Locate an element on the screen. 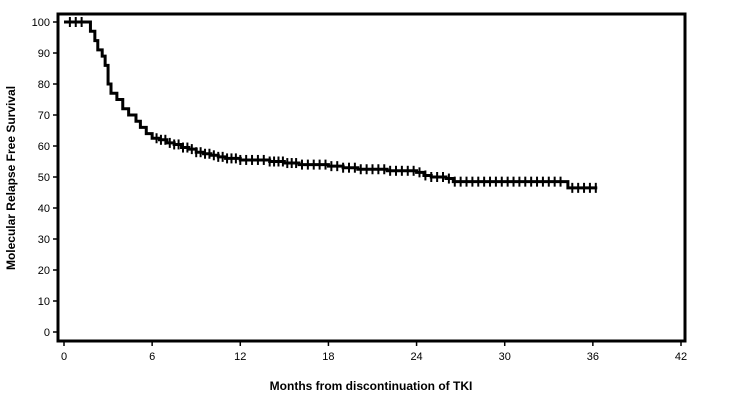 The height and width of the screenshot is (405, 742). y-tick-label: 40 is located at coordinates (44, 209).